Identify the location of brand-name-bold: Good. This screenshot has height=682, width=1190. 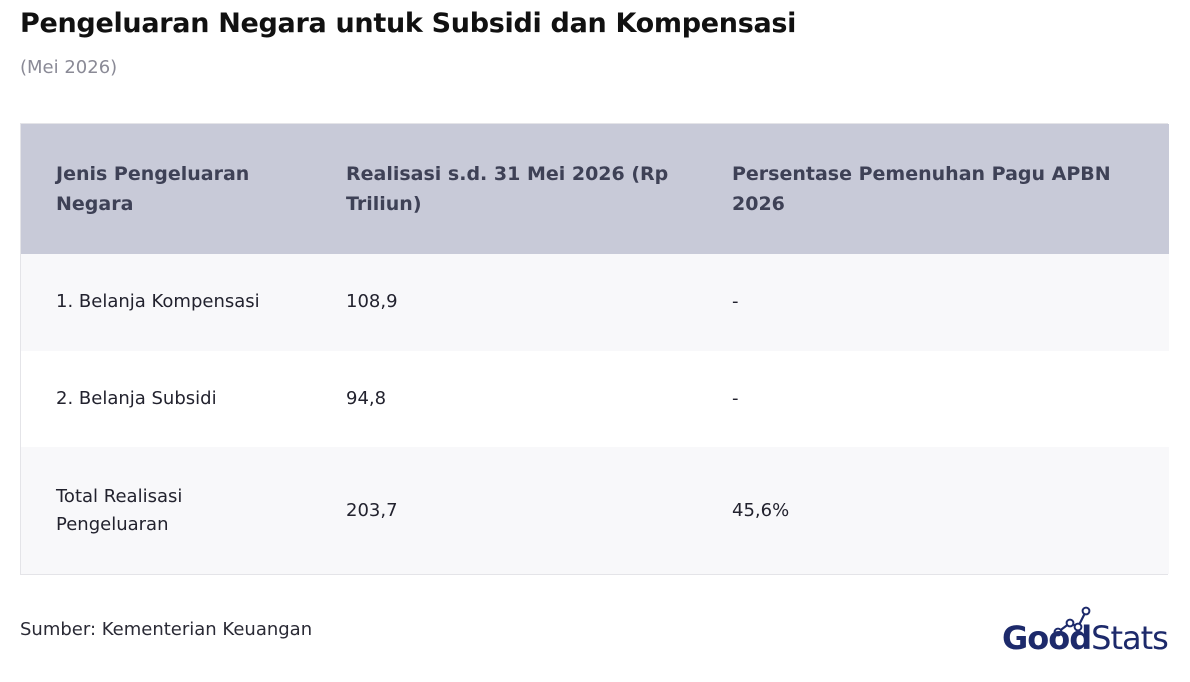
(1047, 638).